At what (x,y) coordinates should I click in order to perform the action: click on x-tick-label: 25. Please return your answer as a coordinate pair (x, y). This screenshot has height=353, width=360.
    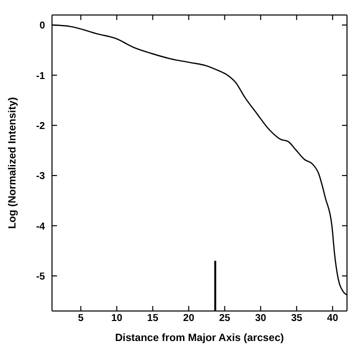
    Looking at the image, I should click on (225, 318).